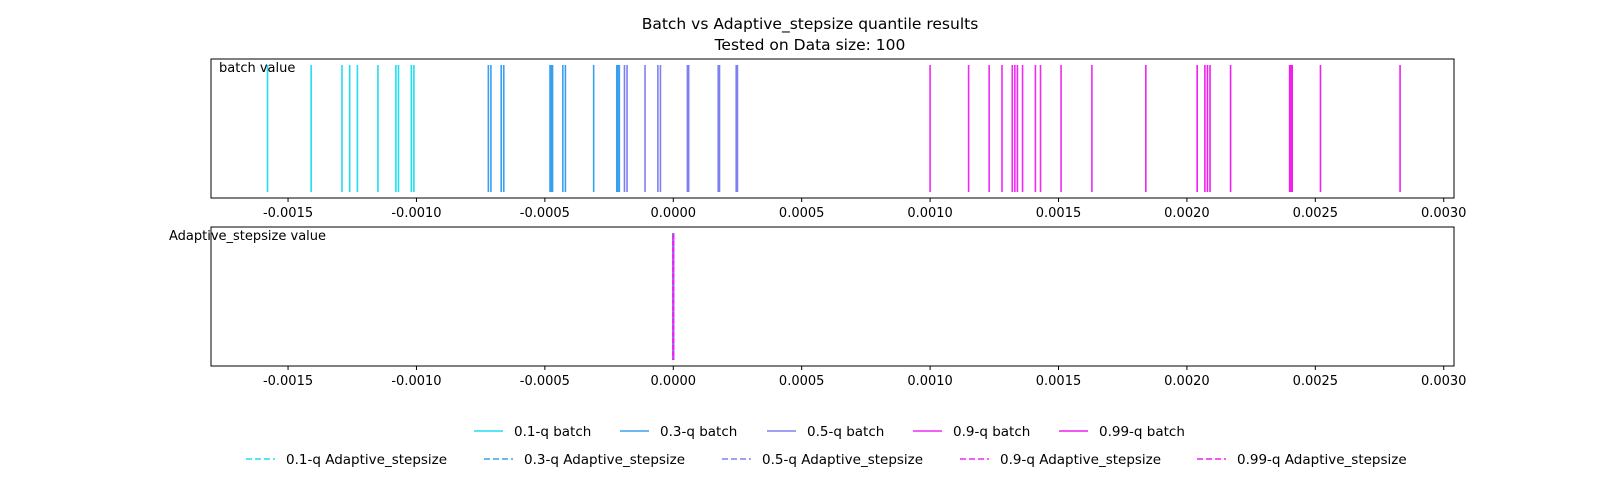 The image size is (1620, 481). Describe the element at coordinates (1080, 460) in the screenshot. I see `legend-label: 0.9-q Adaptive_stepsize` at that location.